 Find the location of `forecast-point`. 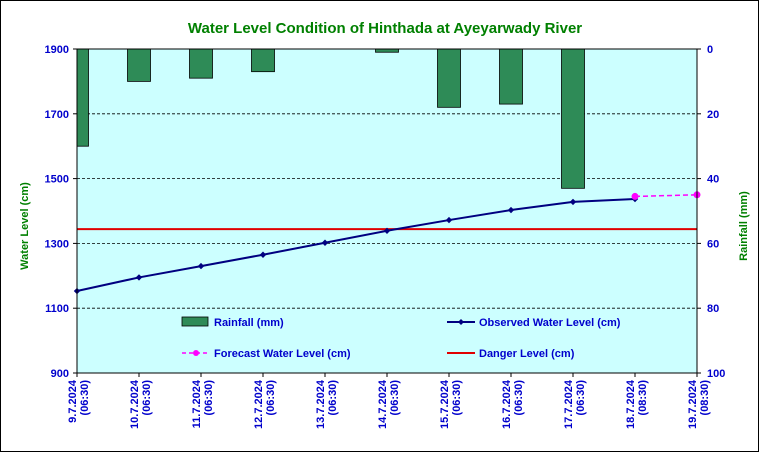

forecast-point is located at coordinates (635, 196).